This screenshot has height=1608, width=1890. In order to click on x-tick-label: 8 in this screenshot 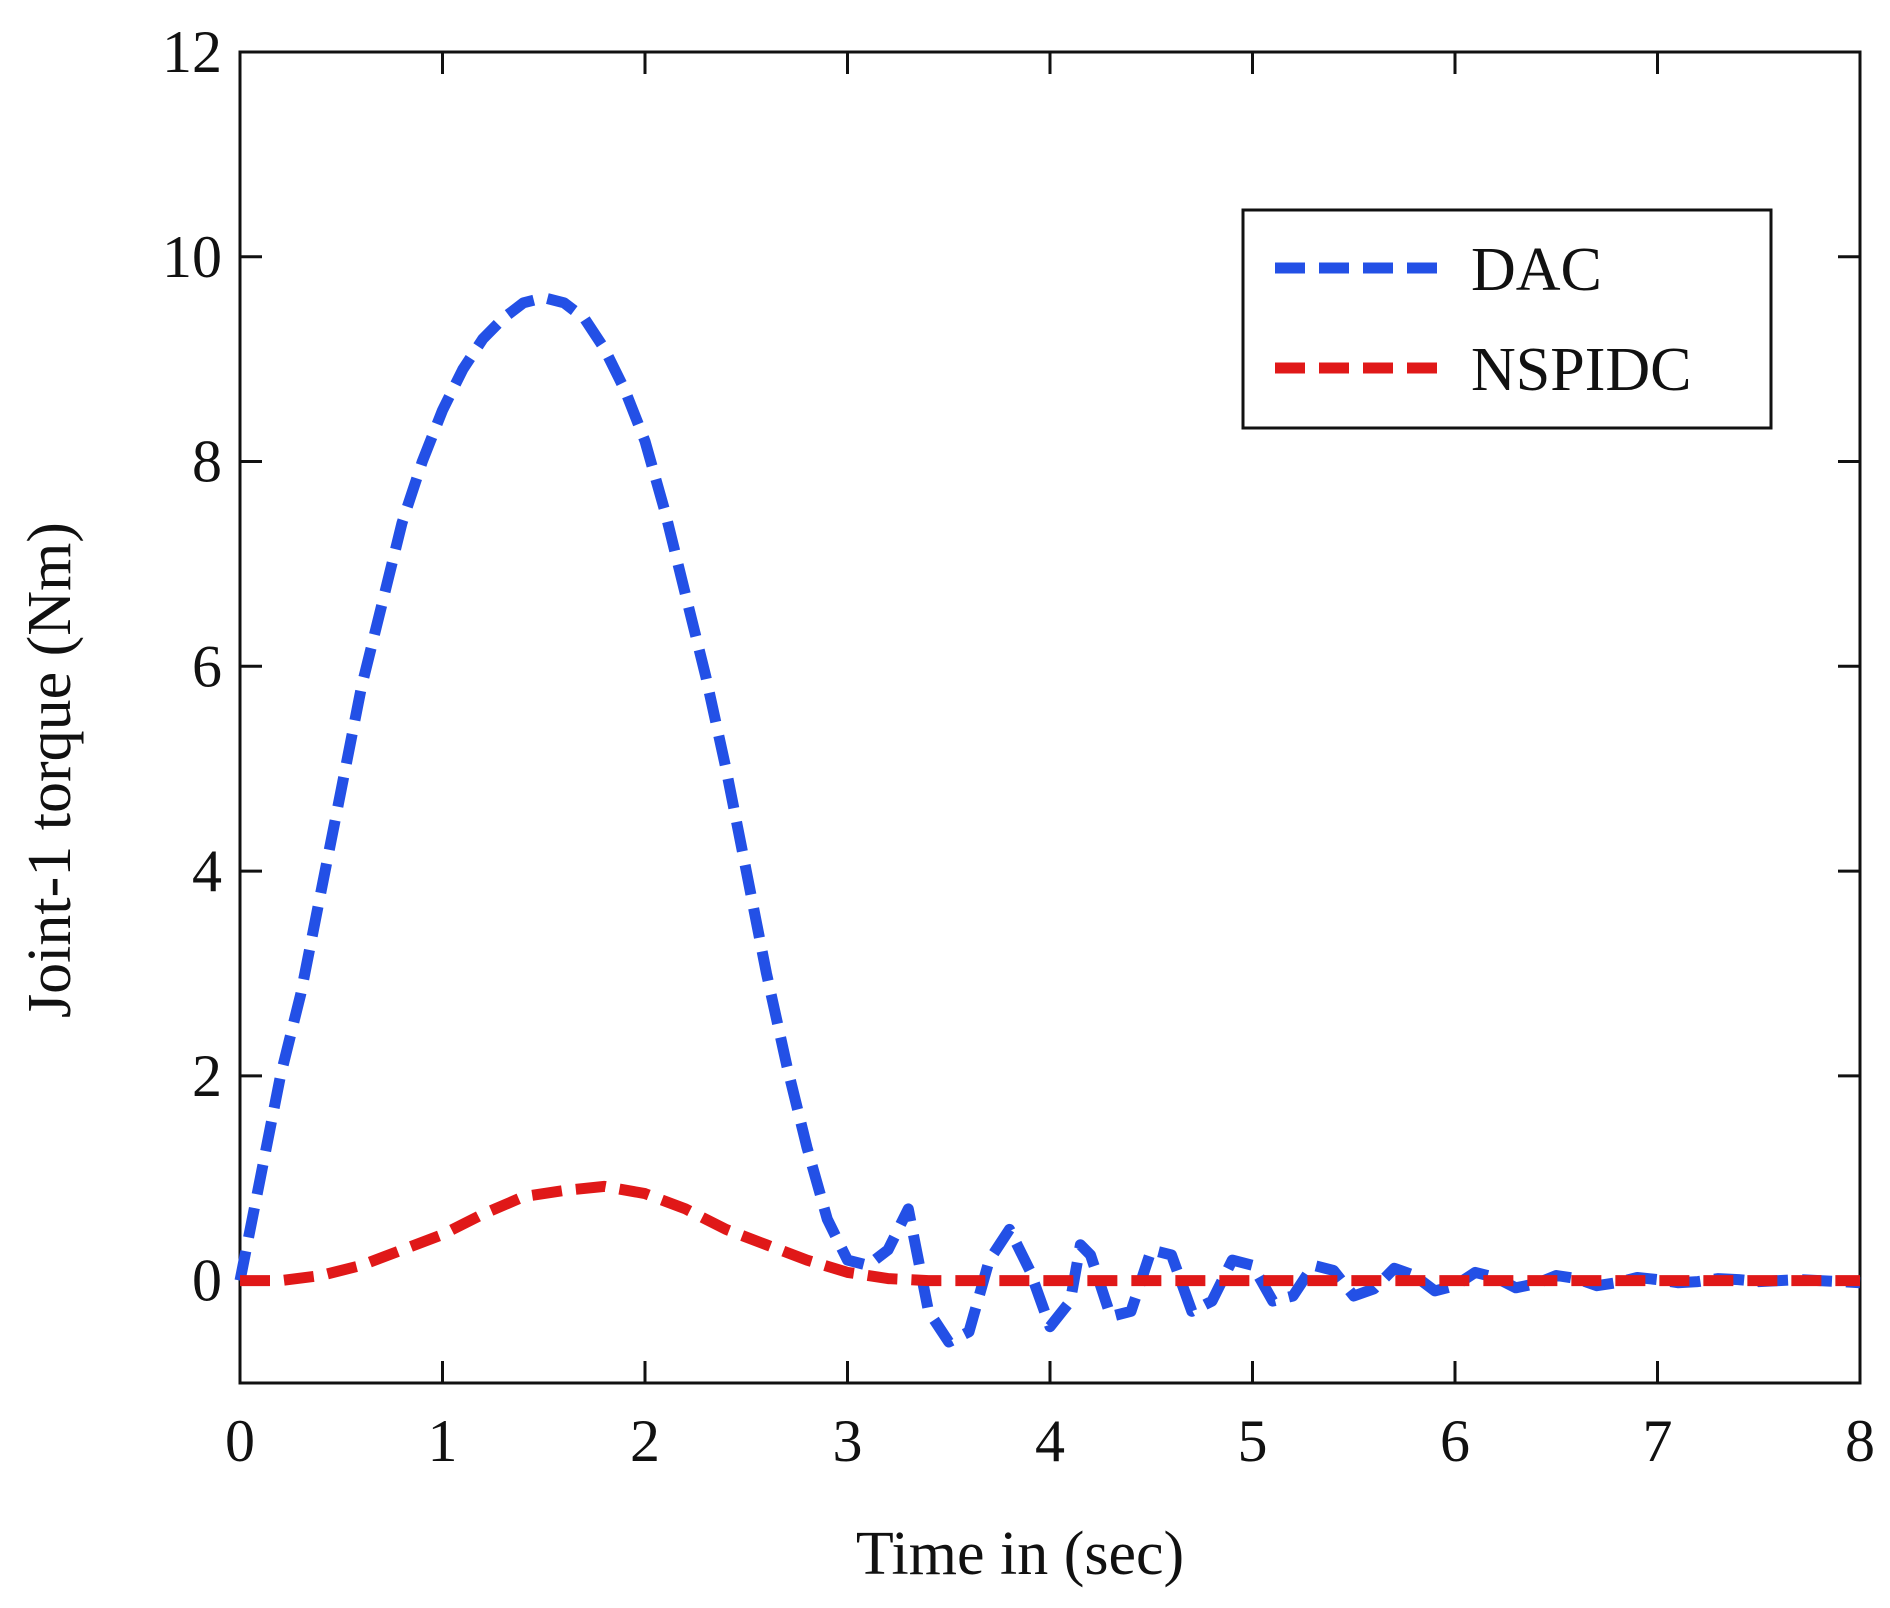, I will do `click(1860, 1441)`.